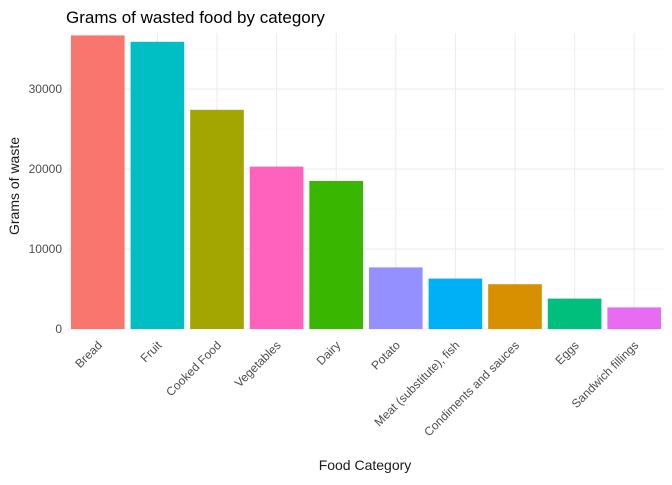  What do you see at coordinates (365, 465) in the screenshot?
I see `x-axis-title: Food Category` at bounding box center [365, 465].